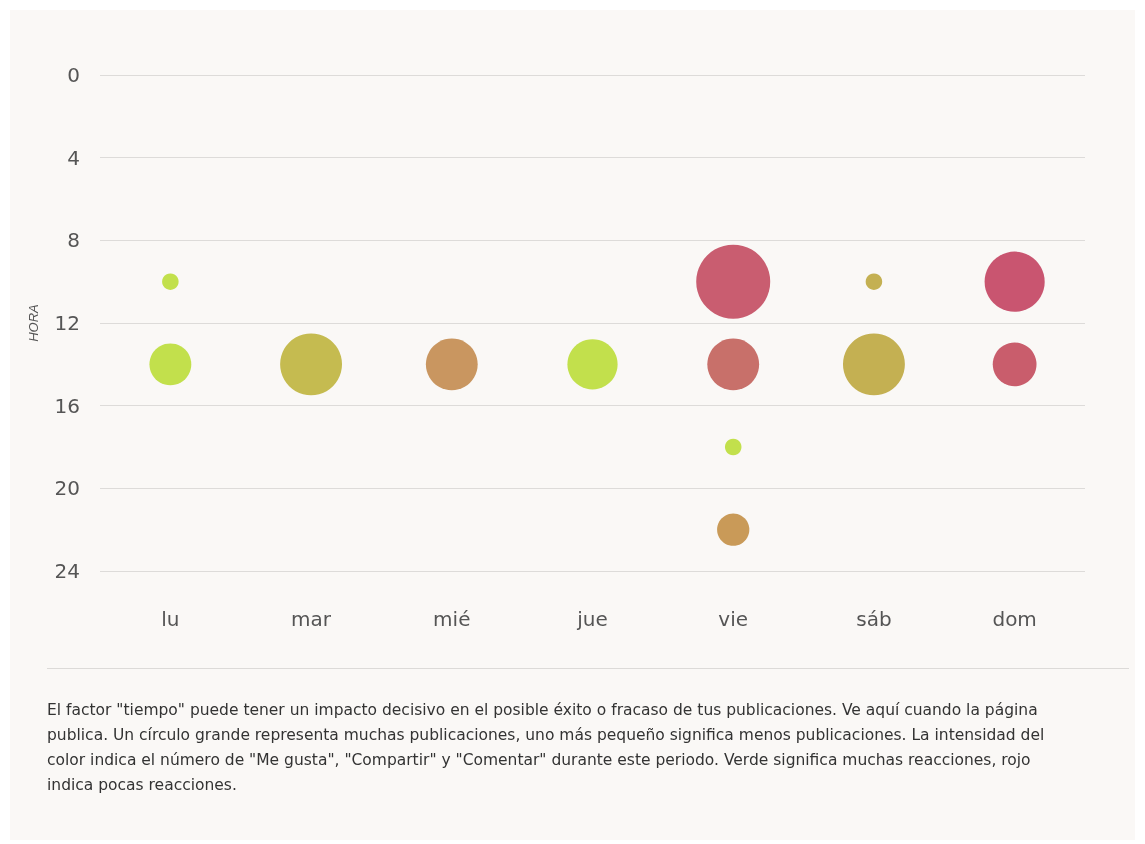  Describe the element at coordinates (67, 323) in the screenshot. I see `y-tick-label: 12` at that location.